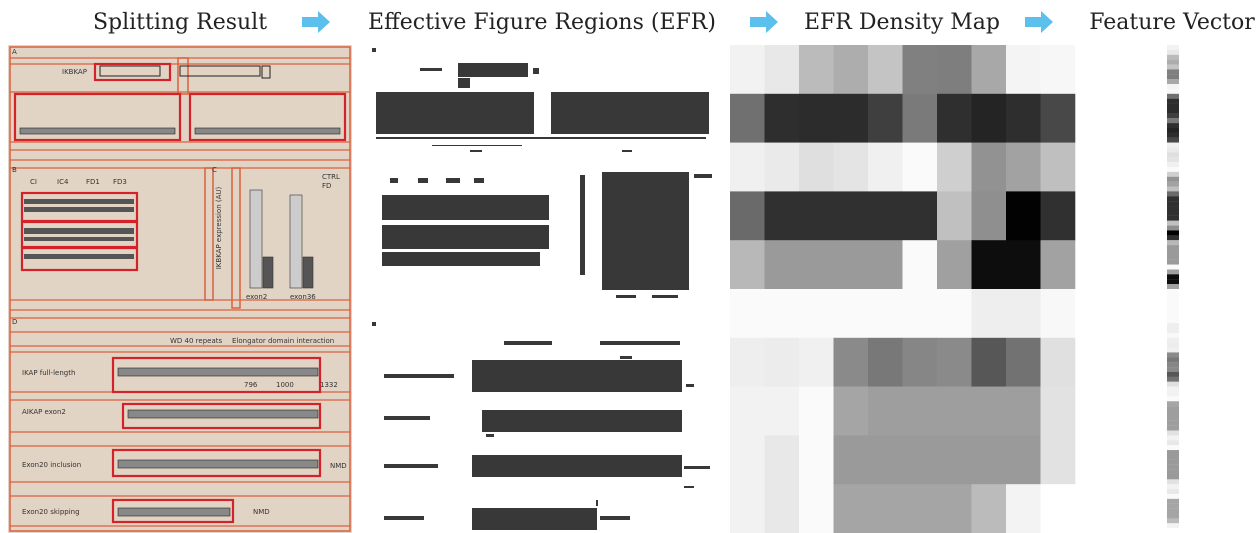 This screenshot has height=533, width=1260. I want to click on label: exon2, so click(256, 297).